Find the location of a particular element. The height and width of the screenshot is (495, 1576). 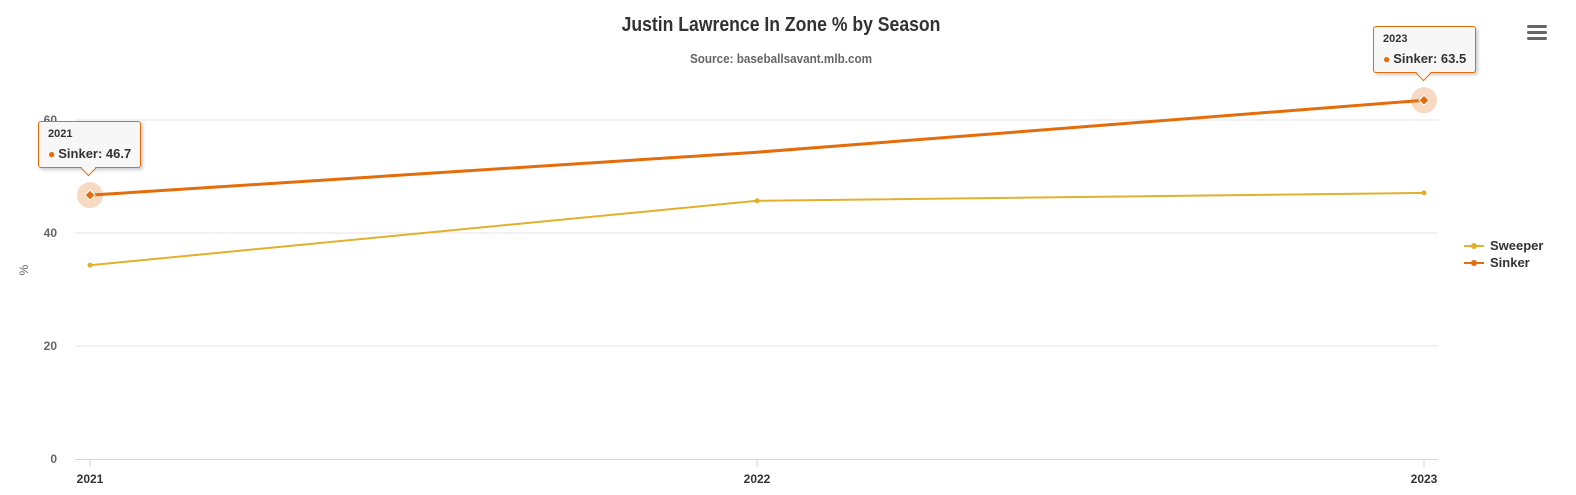

x-tick-label: 2021 is located at coordinates (90, 479).